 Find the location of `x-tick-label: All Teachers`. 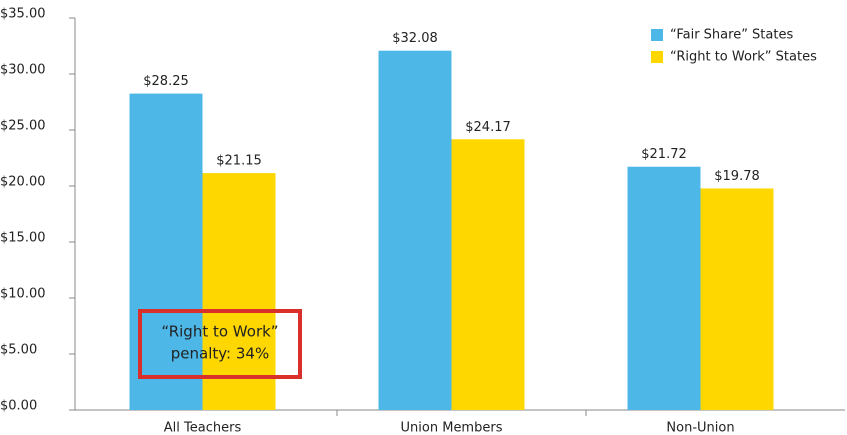

x-tick-label: All Teachers is located at coordinates (203, 428).